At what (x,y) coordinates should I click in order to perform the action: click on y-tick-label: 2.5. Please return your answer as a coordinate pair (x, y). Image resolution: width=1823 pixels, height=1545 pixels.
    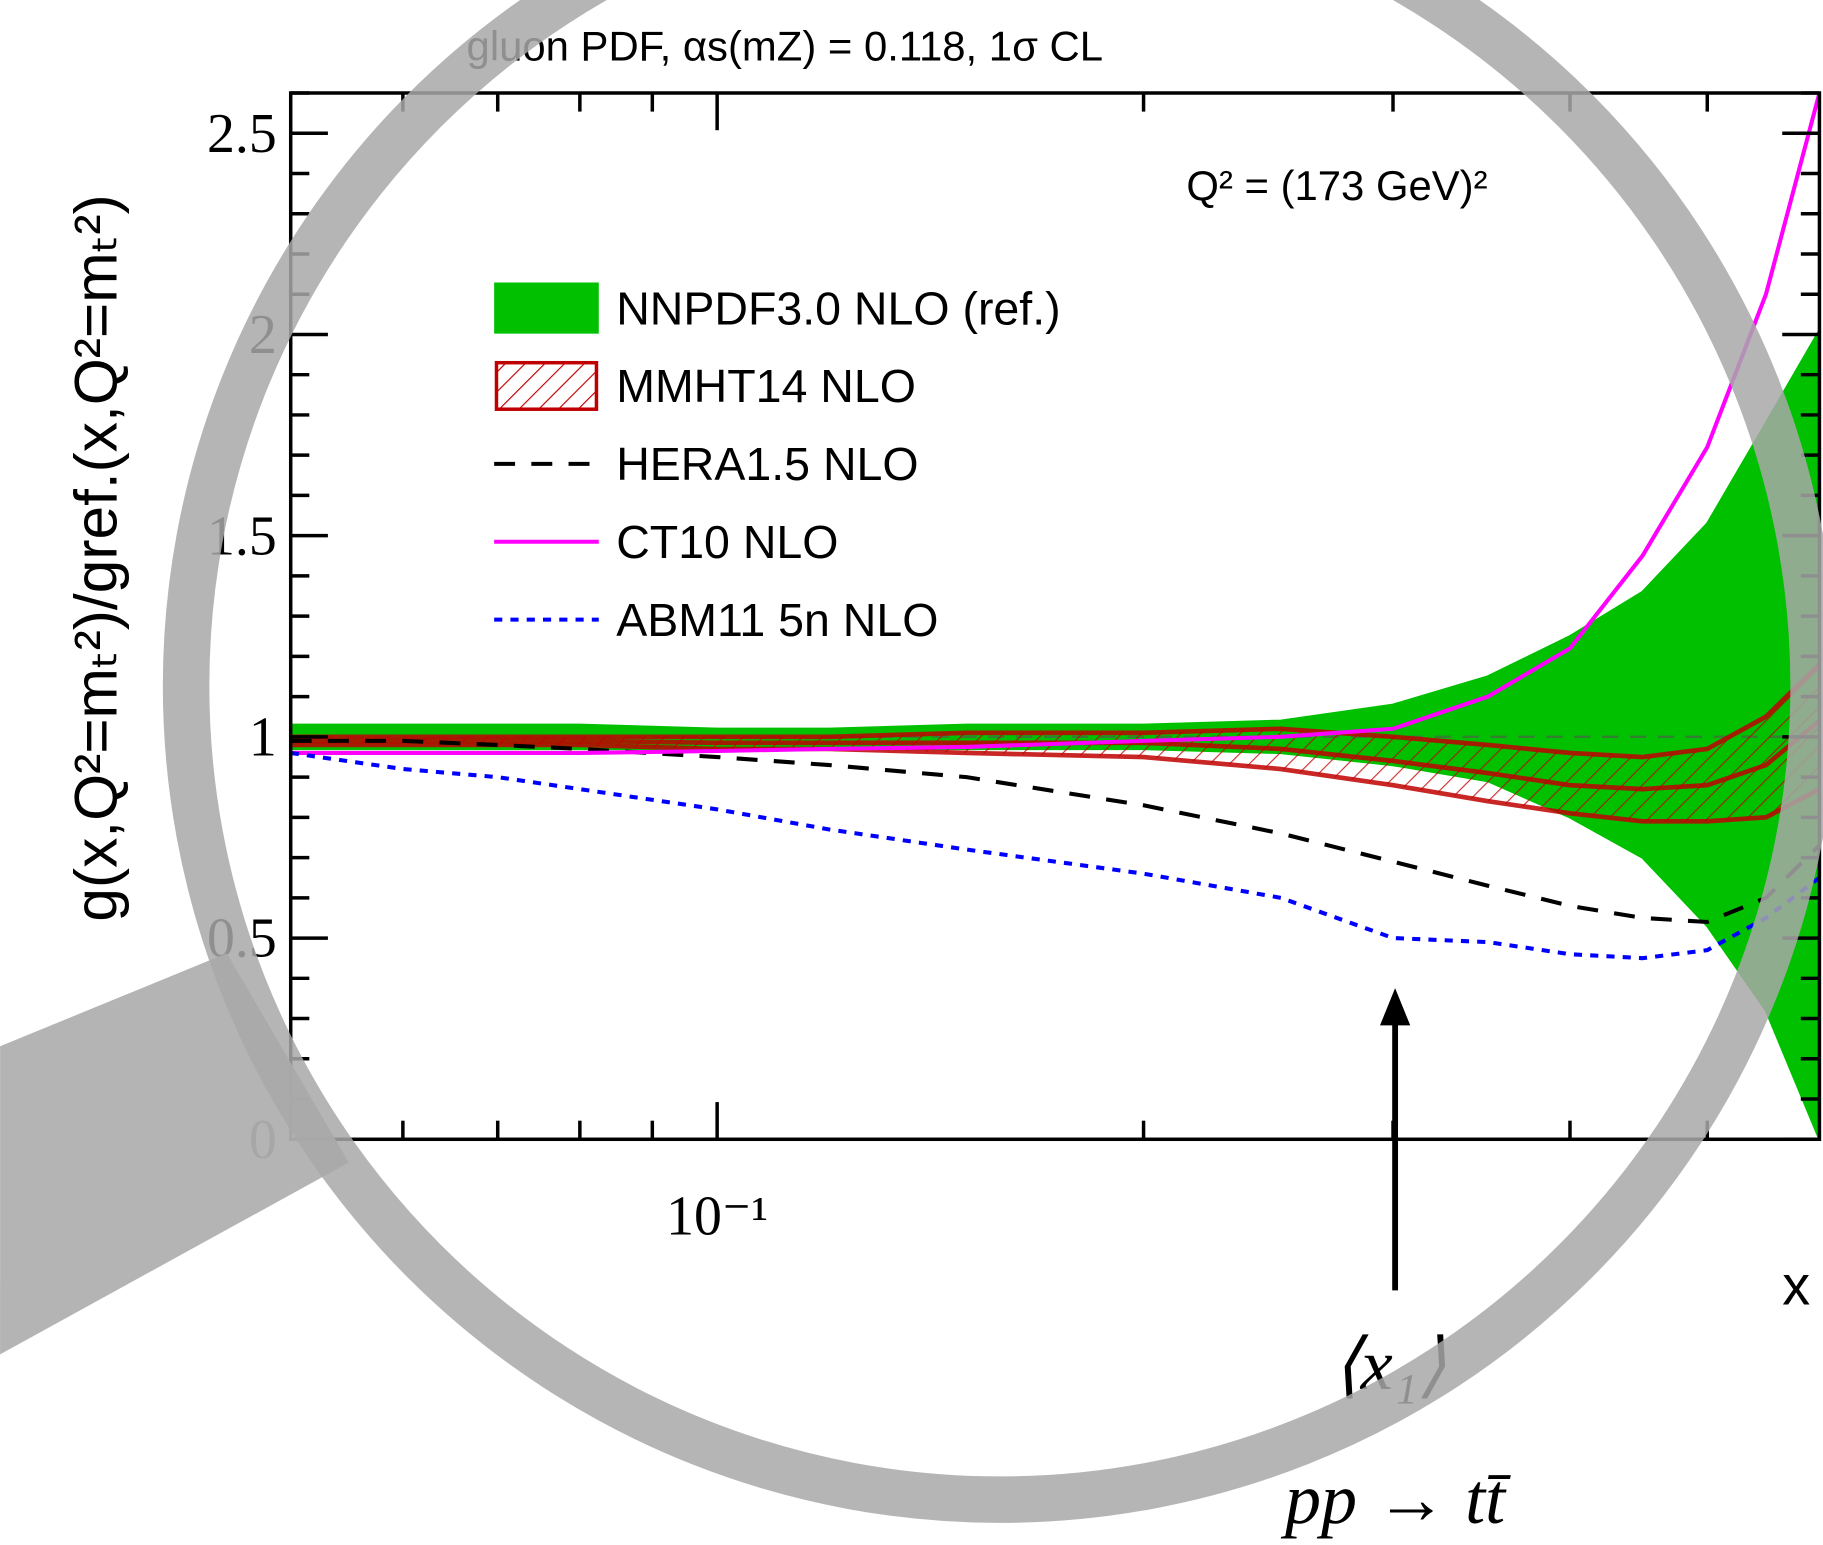
    Looking at the image, I should click on (242, 134).